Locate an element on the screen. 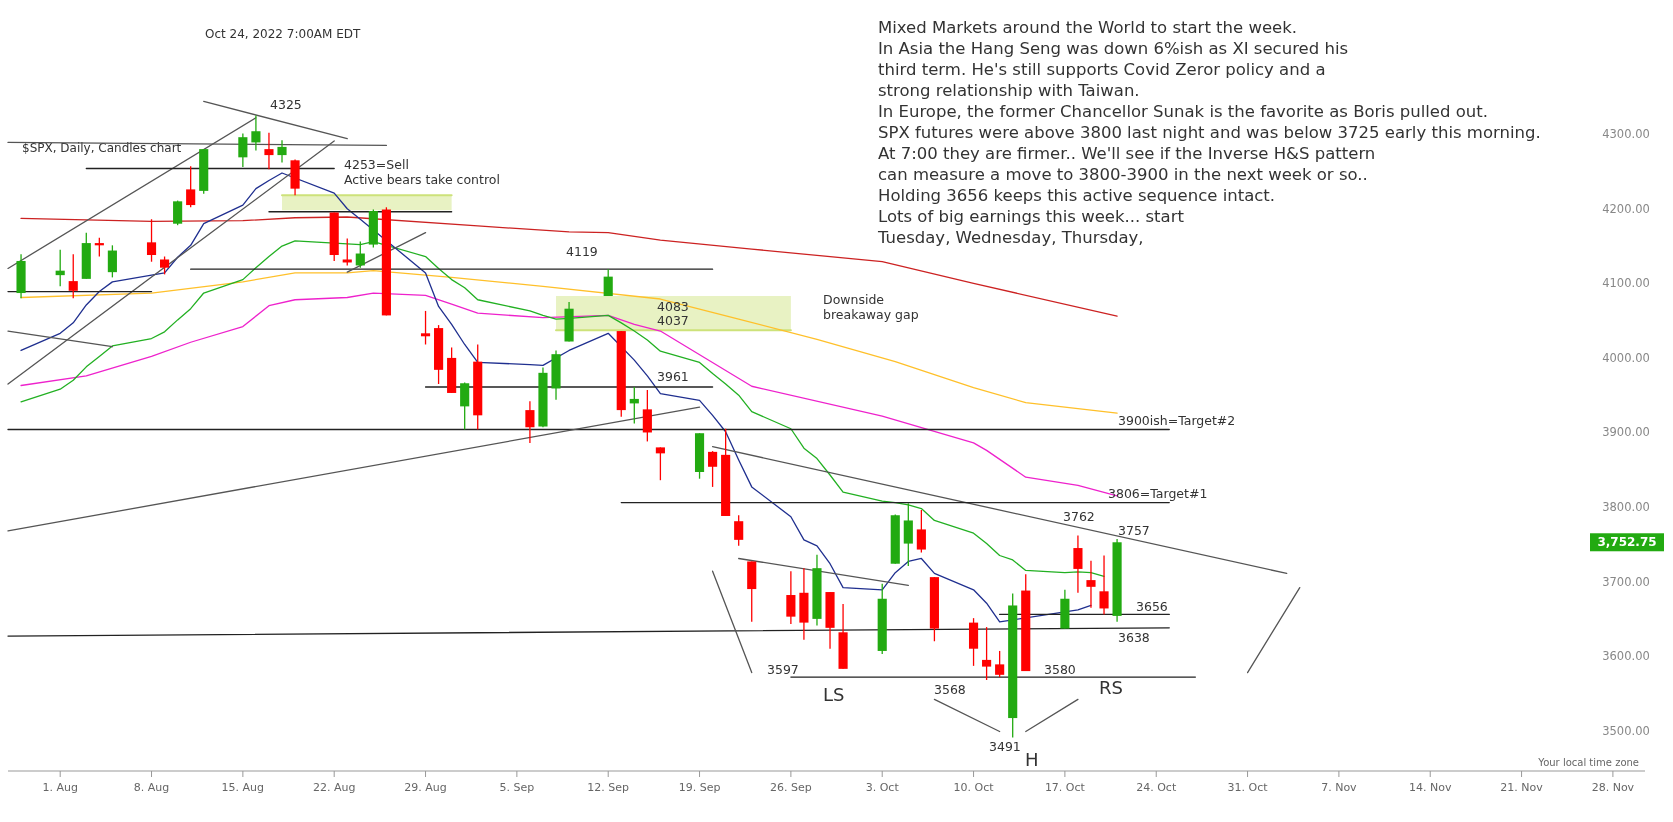  annotation: 3638 is located at coordinates (1134, 637).